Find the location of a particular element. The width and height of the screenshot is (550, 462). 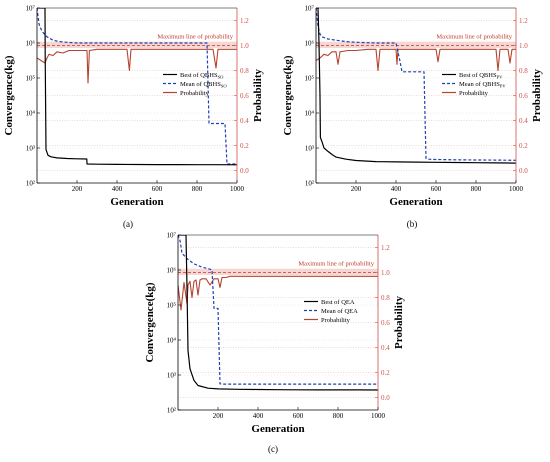

panel-label: (c) is located at coordinates (273, 449).